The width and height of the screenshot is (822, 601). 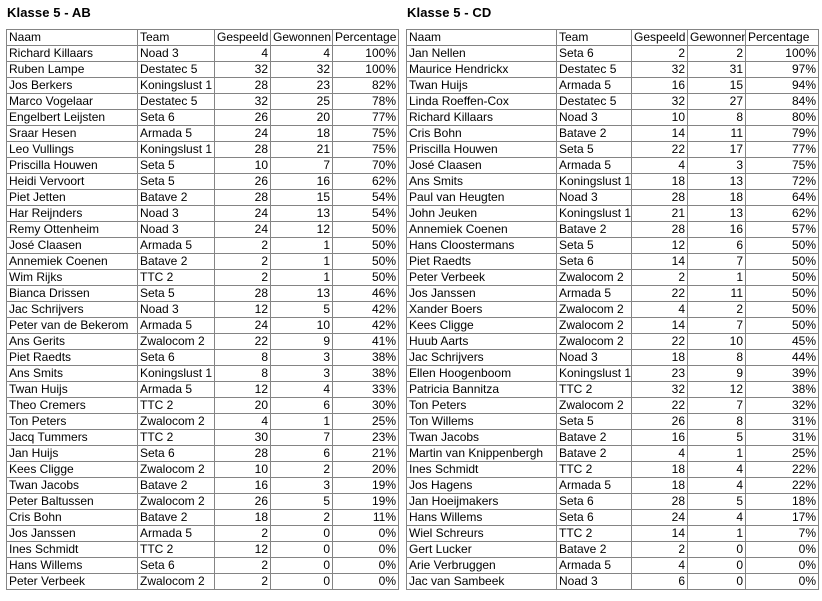 What do you see at coordinates (612, 261) in the screenshot?
I see `table-row: Piet Raedts Seta 6 14 7 50%` at bounding box center [612, 261].